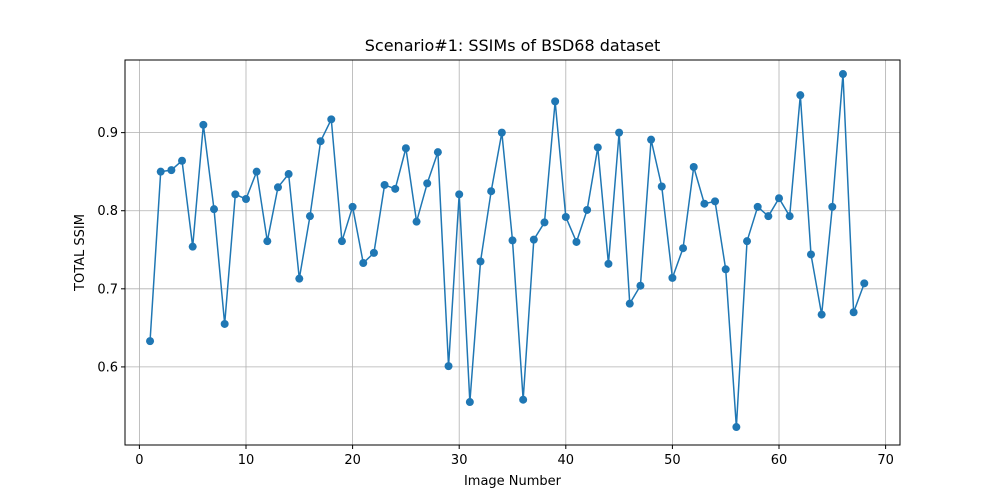 The height and width of the screenshot is (504, 1000). I want to click on y-axis-label: TOTAL SSIM, so click(80, 253).